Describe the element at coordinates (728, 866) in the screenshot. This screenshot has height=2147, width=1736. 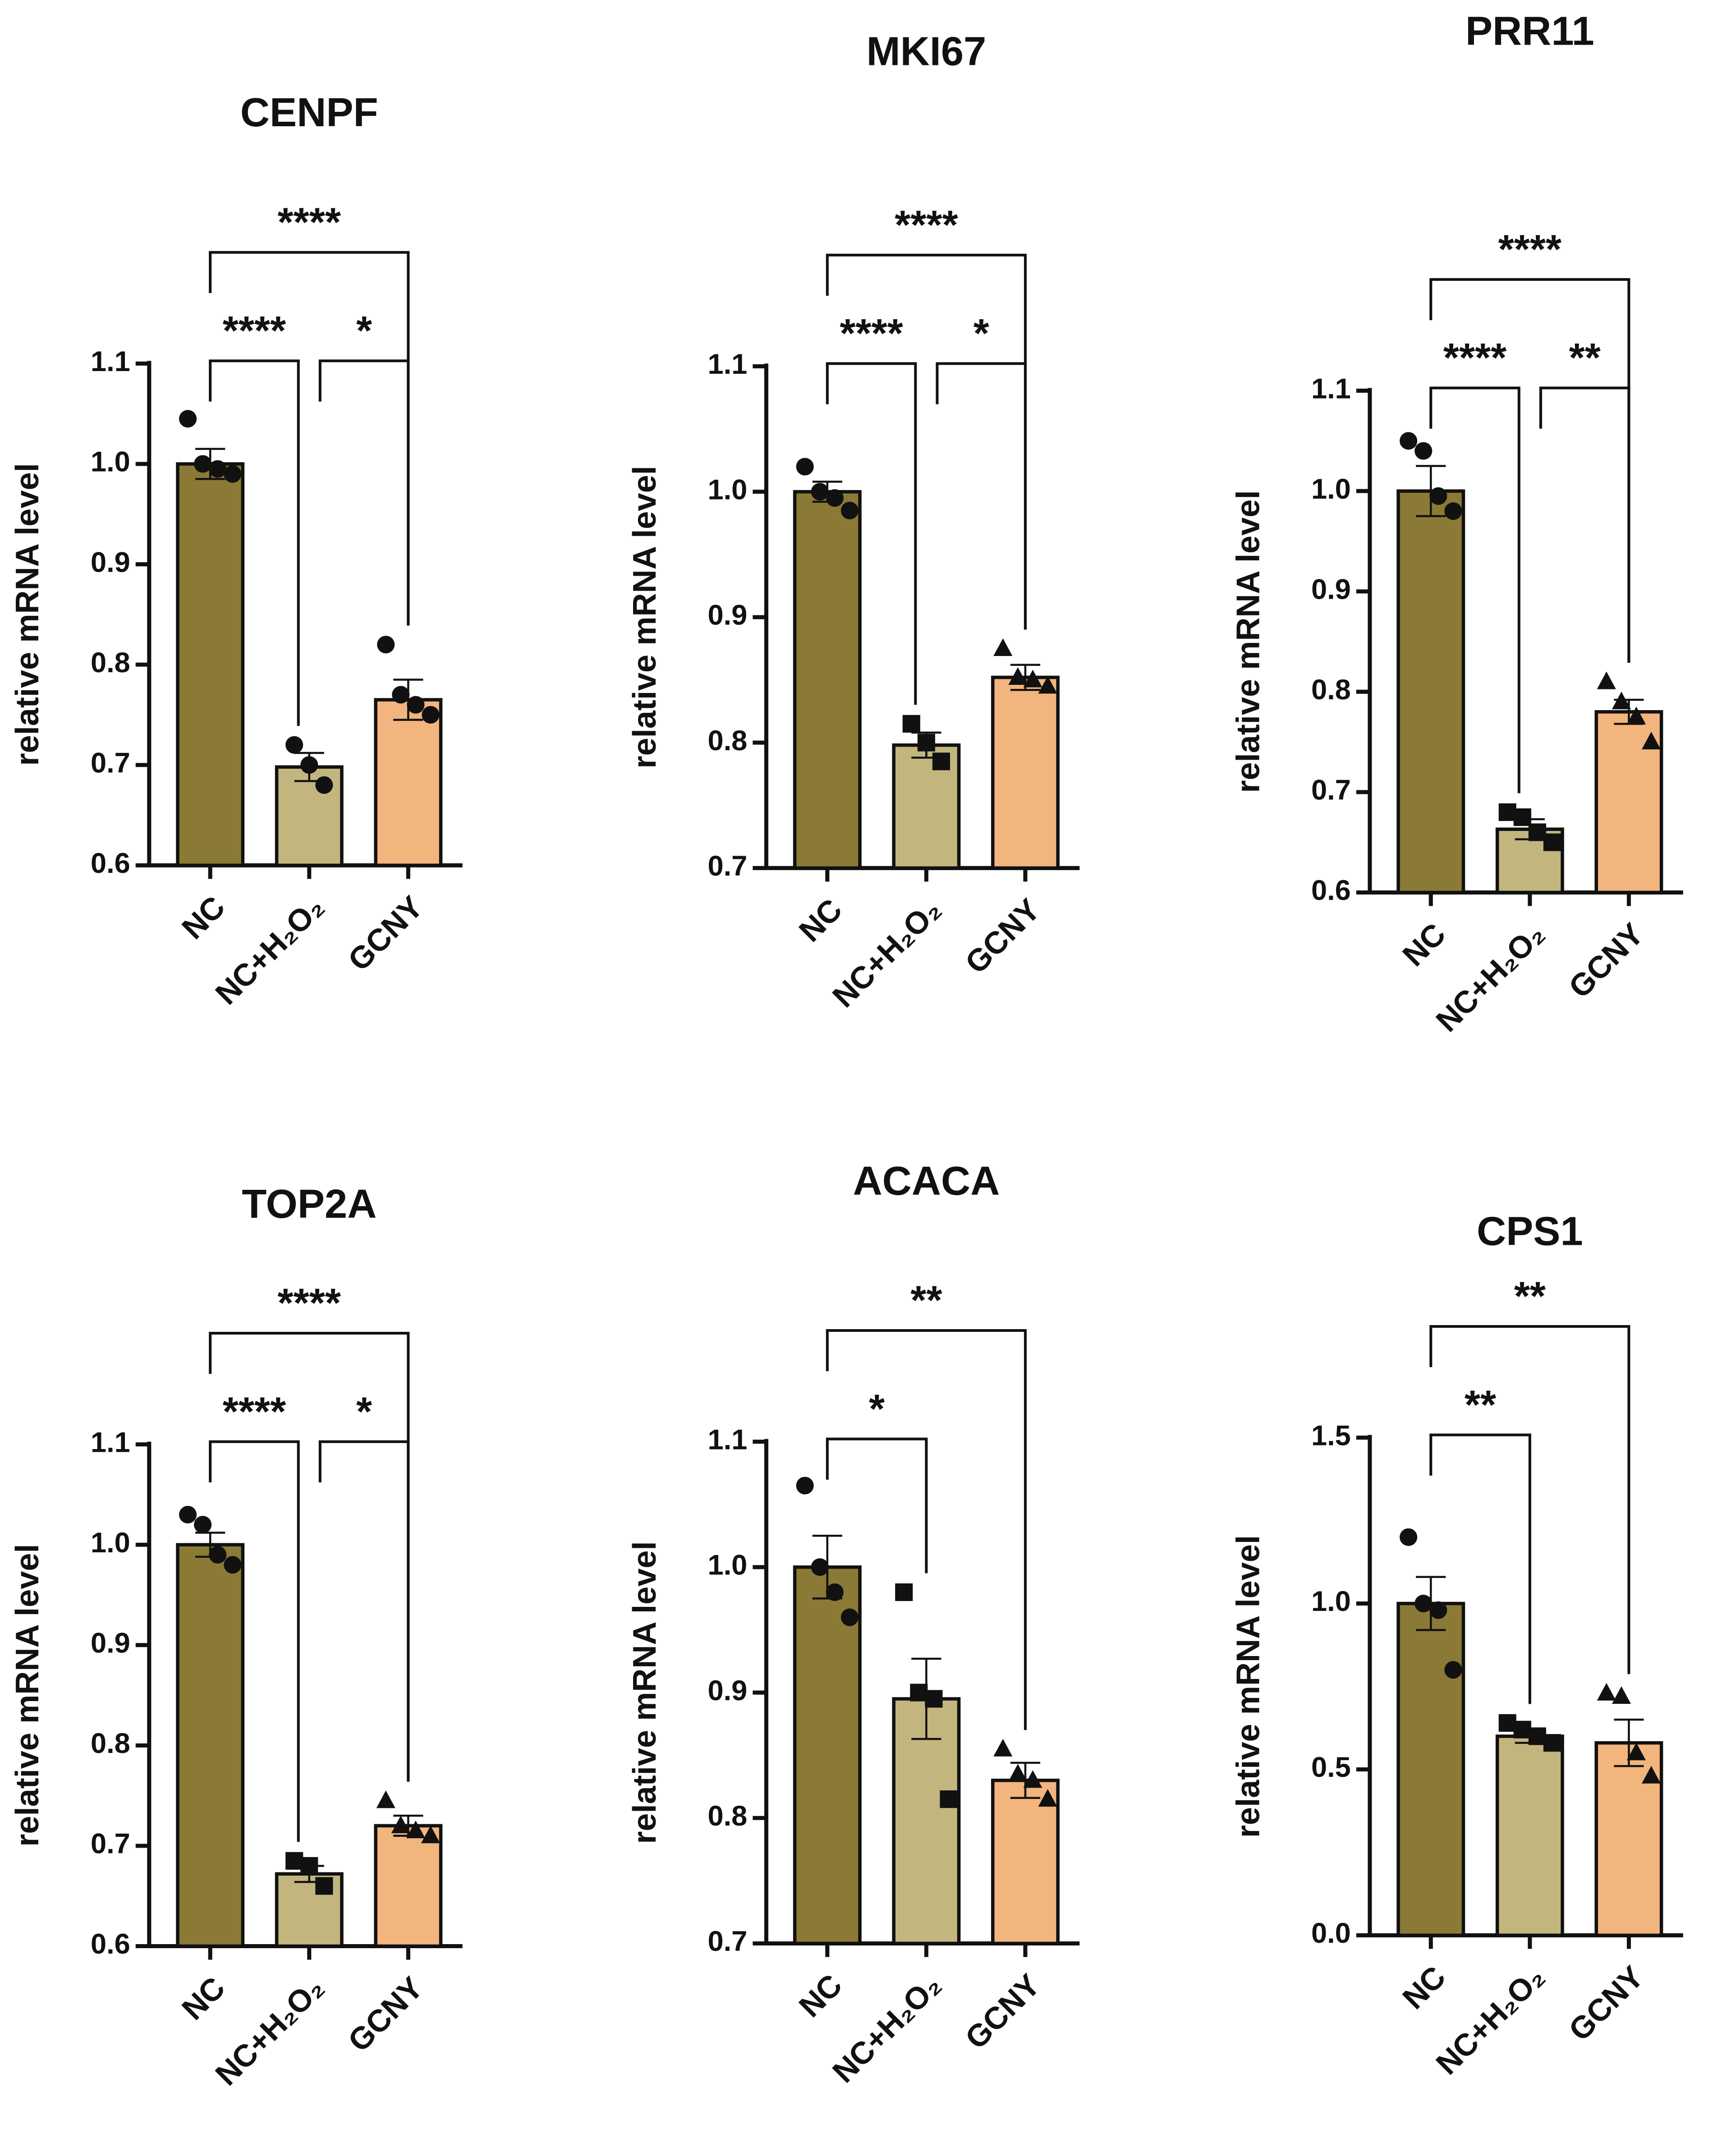
I see `y-tick-label: 0.7` at that location.